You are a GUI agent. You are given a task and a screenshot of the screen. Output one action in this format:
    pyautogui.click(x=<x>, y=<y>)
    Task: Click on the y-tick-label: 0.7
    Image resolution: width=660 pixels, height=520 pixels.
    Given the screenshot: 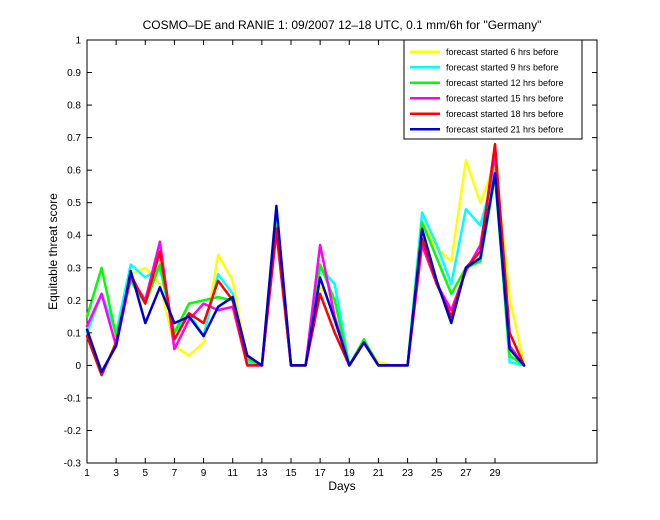 What is the action you would take?
    pyautogui.click(x=74, y=138)
    